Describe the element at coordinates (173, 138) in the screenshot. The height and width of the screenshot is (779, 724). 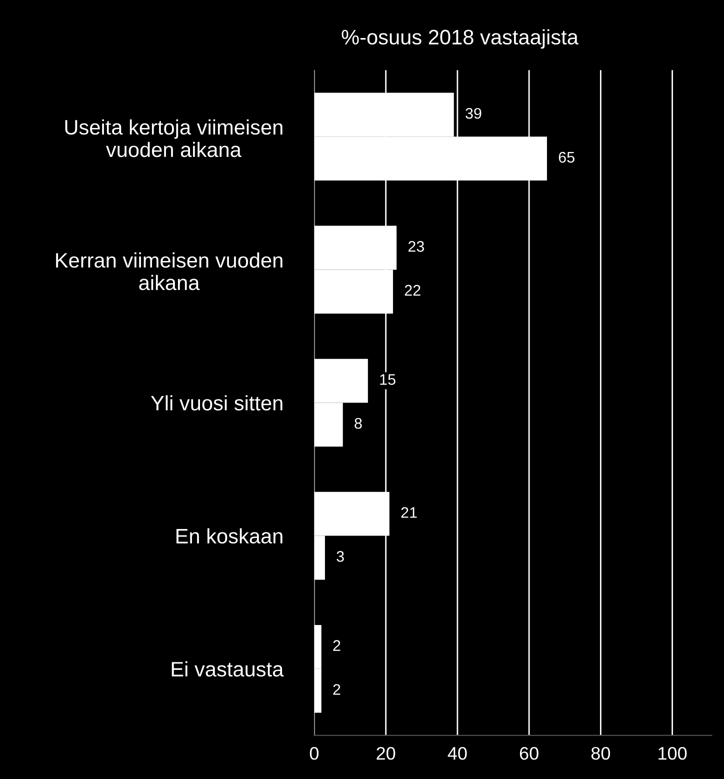
I see `y-tick-label: Useita kertoja viimeisen vuoden aikana` at that location.